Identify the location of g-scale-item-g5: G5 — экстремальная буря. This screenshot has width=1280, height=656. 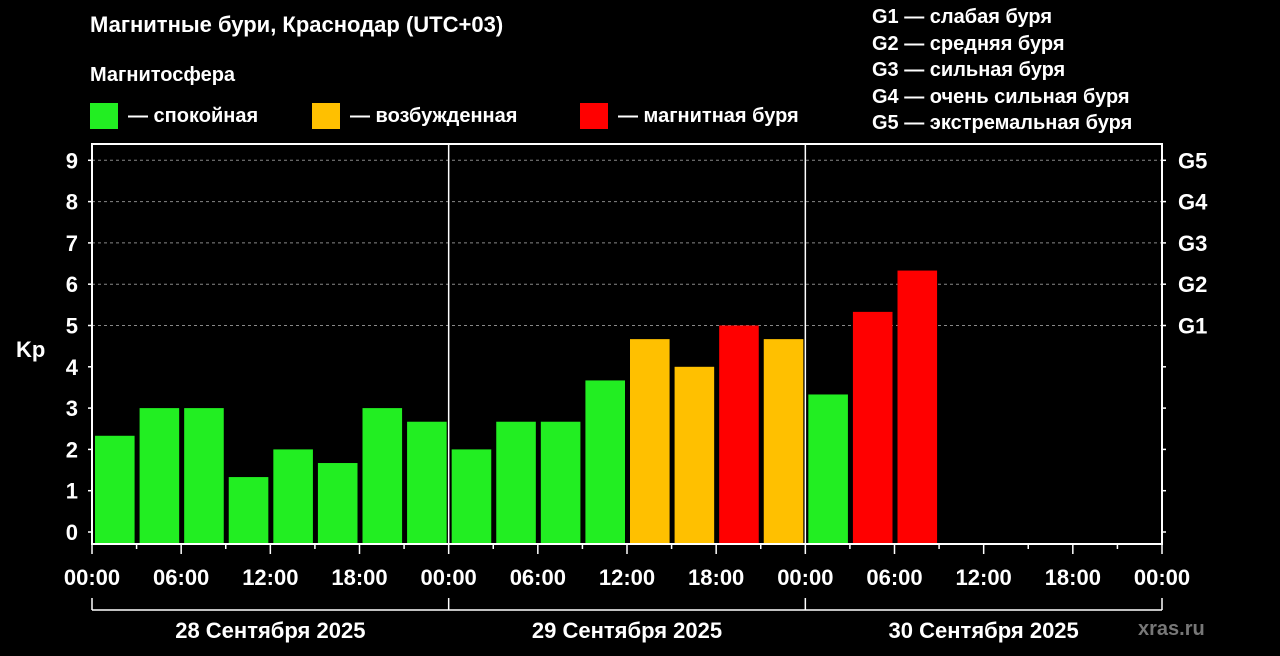
(1002, 123).